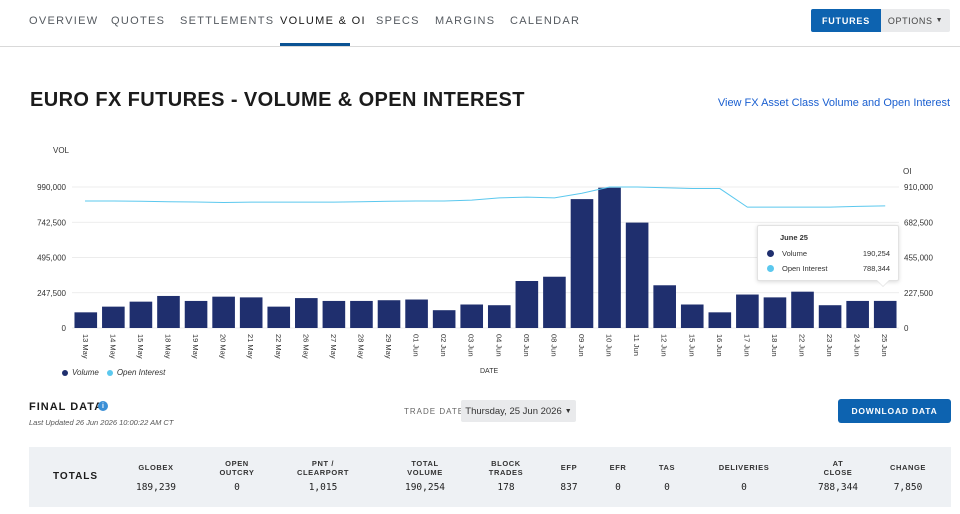 This screenshot has height=514, width=960. What do you see at coordinates (691, 345) in the screenshot?
I see `x-tick-label: 15 Jun` at bounding box center [691, 345].